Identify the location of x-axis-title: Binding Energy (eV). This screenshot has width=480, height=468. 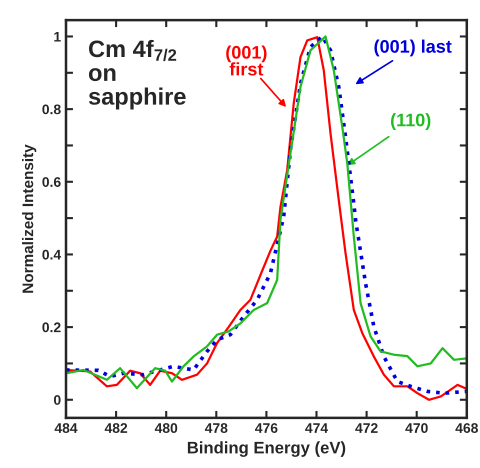
(267, 449).